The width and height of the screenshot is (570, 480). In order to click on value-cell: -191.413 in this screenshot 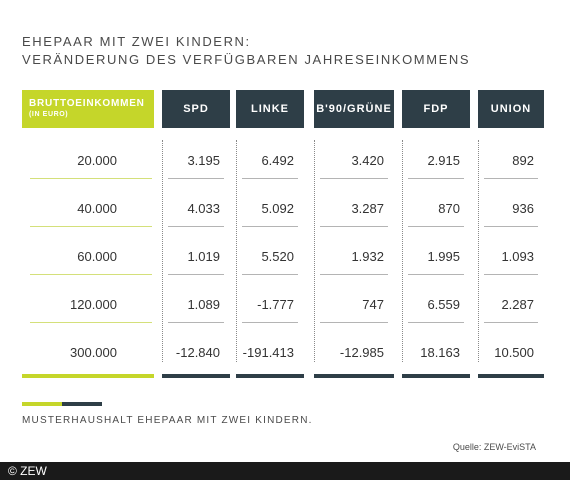, I will do `click(268, 352)`.